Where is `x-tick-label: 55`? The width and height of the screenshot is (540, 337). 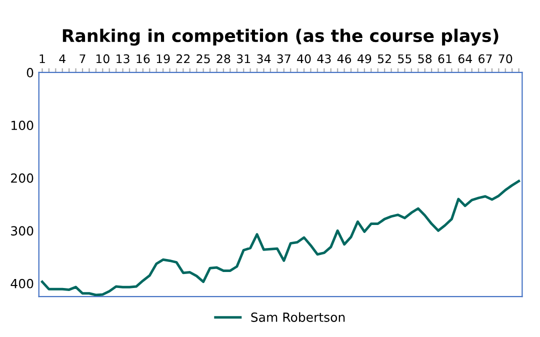 x-tick-label: 55 is located at coordinates (405, 59).